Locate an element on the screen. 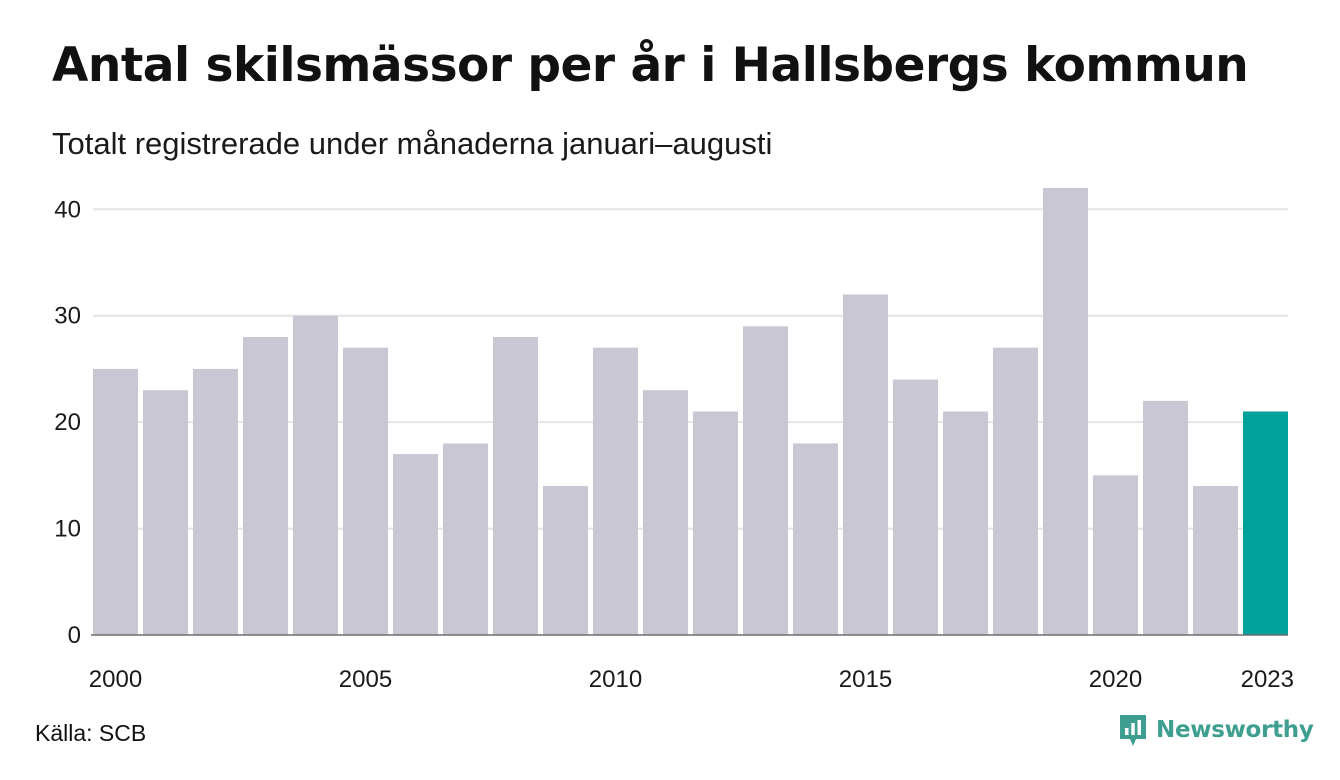 The height and width of the screenshot is (780, 1340). bar-2006 is located at coordinates (415, 544).